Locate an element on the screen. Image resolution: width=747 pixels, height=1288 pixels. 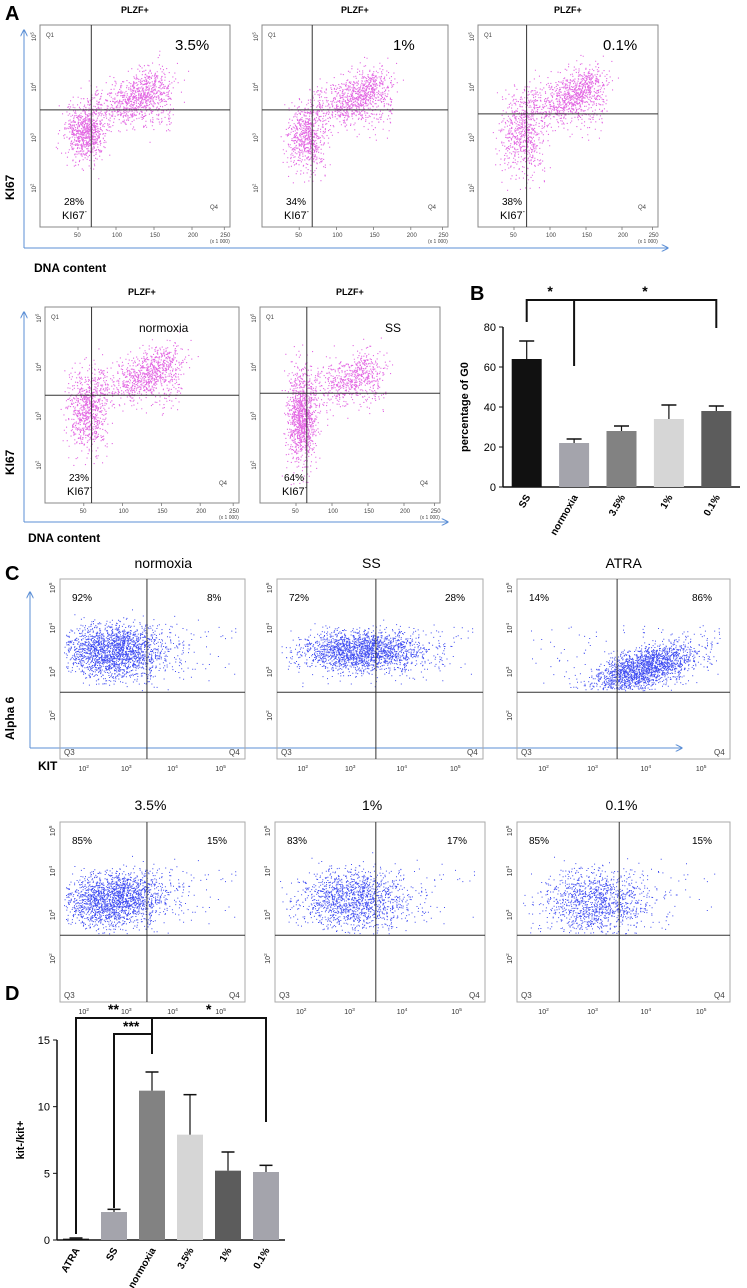
upper-right-percentage: 86% is located at coordinates (702, 598).